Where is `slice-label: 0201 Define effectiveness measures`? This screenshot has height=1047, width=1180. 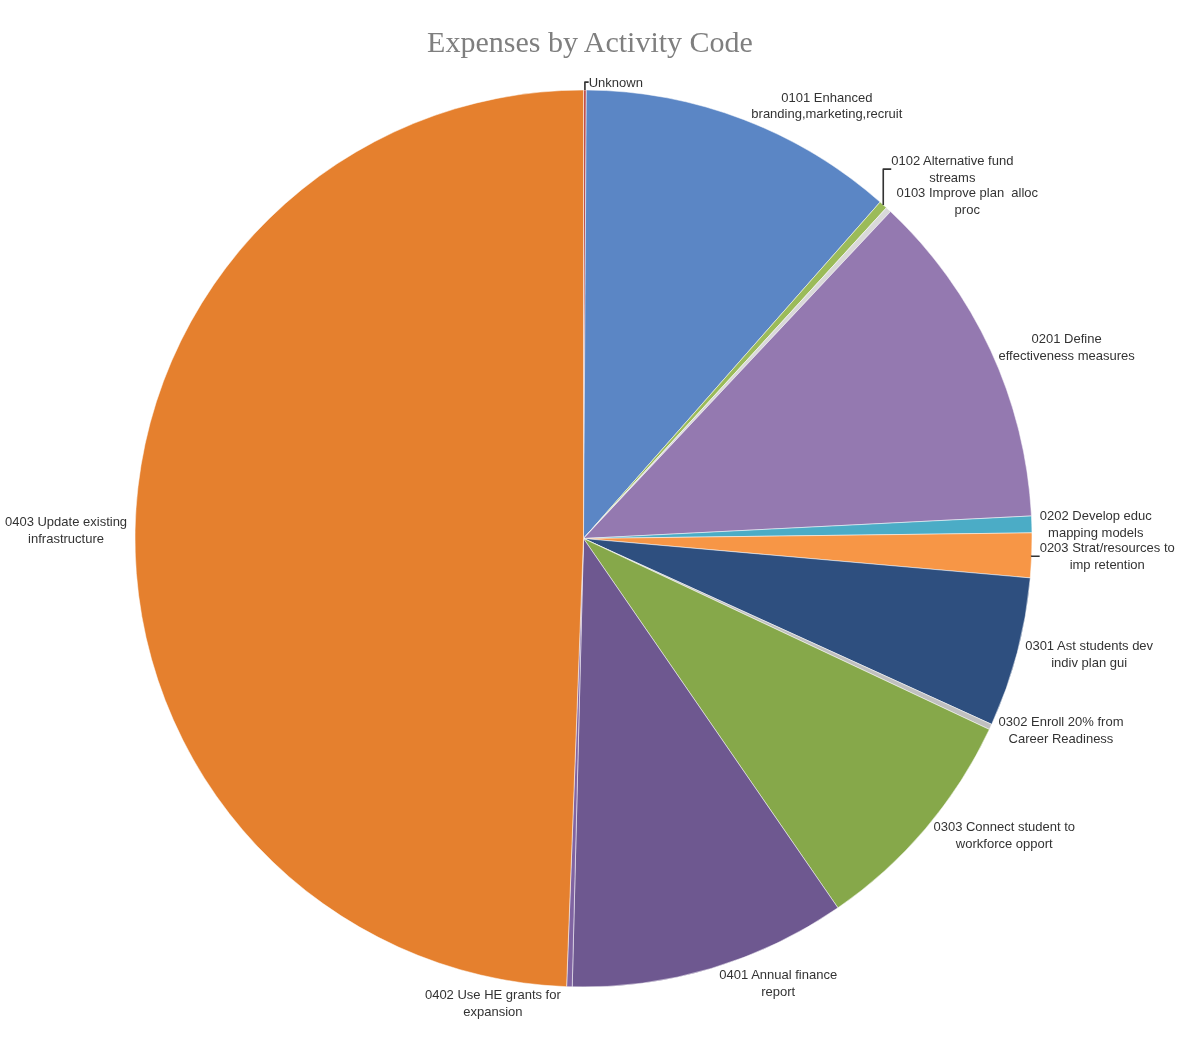 slice-label: 0201 Define effectiveness measures is located at coordinates (1067, 347).